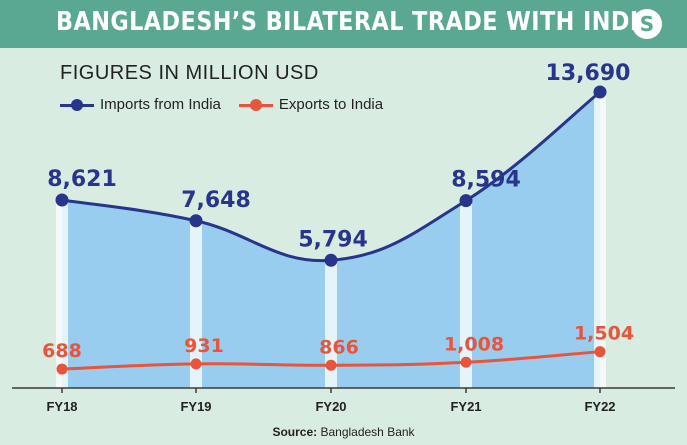  What do you see at coordinates (466, 294) in the screenshot?
I see `guide-bar-fy21` at bounding box center [466, 294].